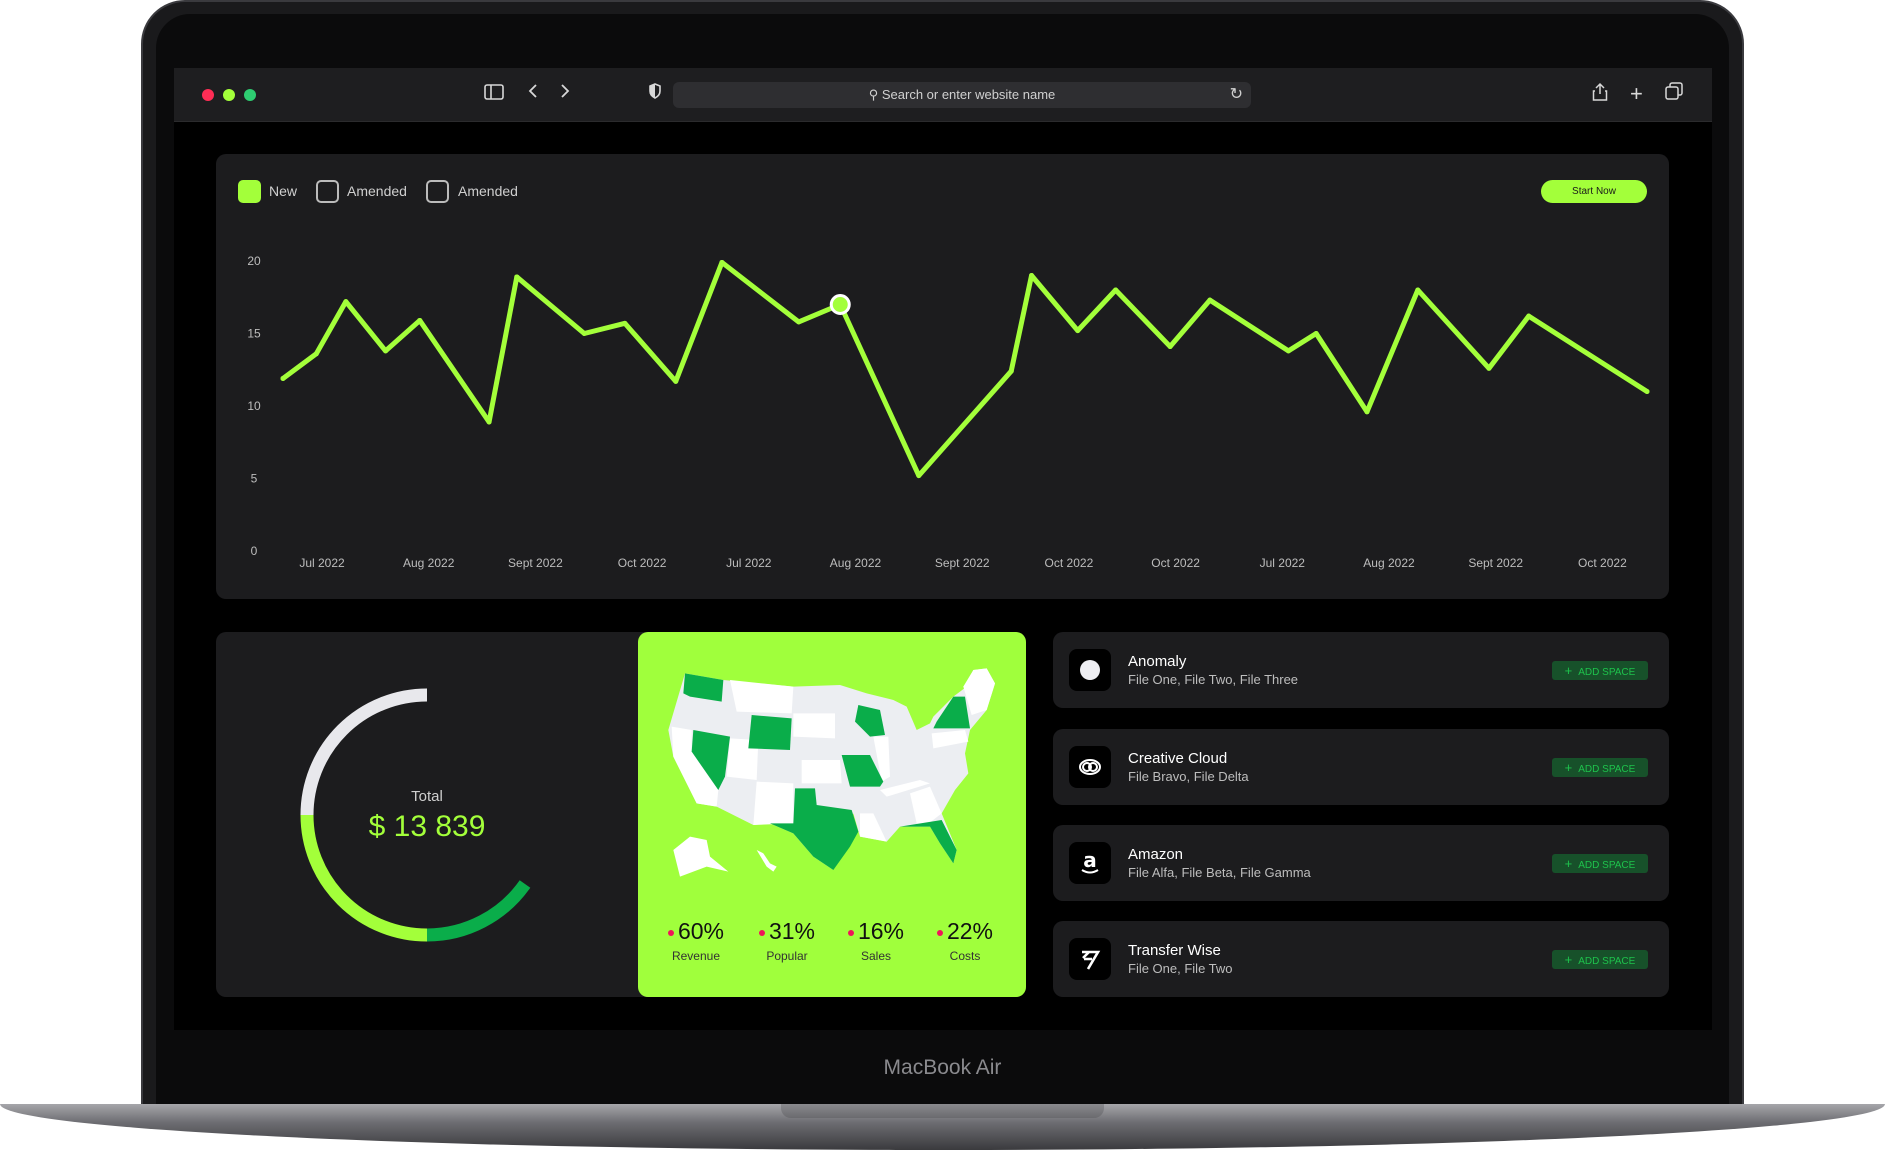  Describe the element at coordinates (327, 191) in the screenshot. I see `legend-checkbox-amended` at that location.